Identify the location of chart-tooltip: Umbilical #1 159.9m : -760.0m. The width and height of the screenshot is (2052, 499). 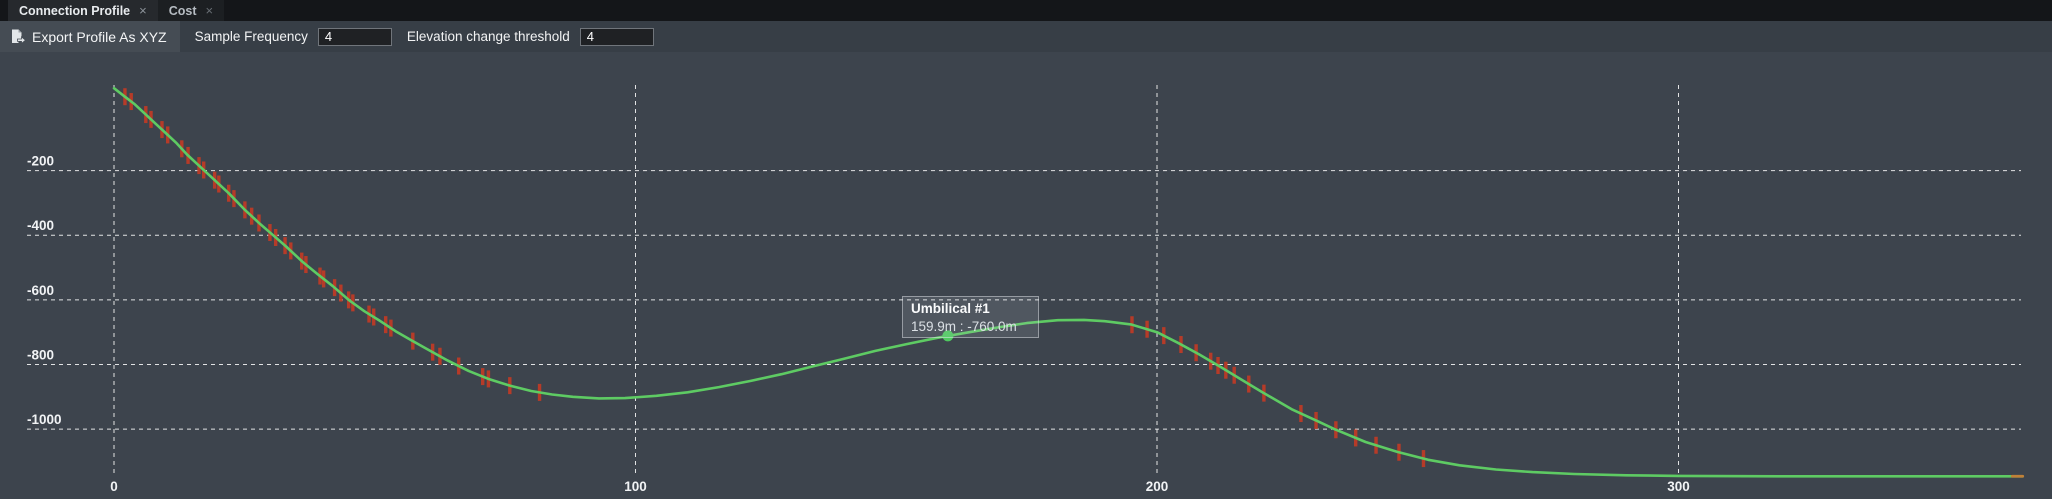
(970, 317).